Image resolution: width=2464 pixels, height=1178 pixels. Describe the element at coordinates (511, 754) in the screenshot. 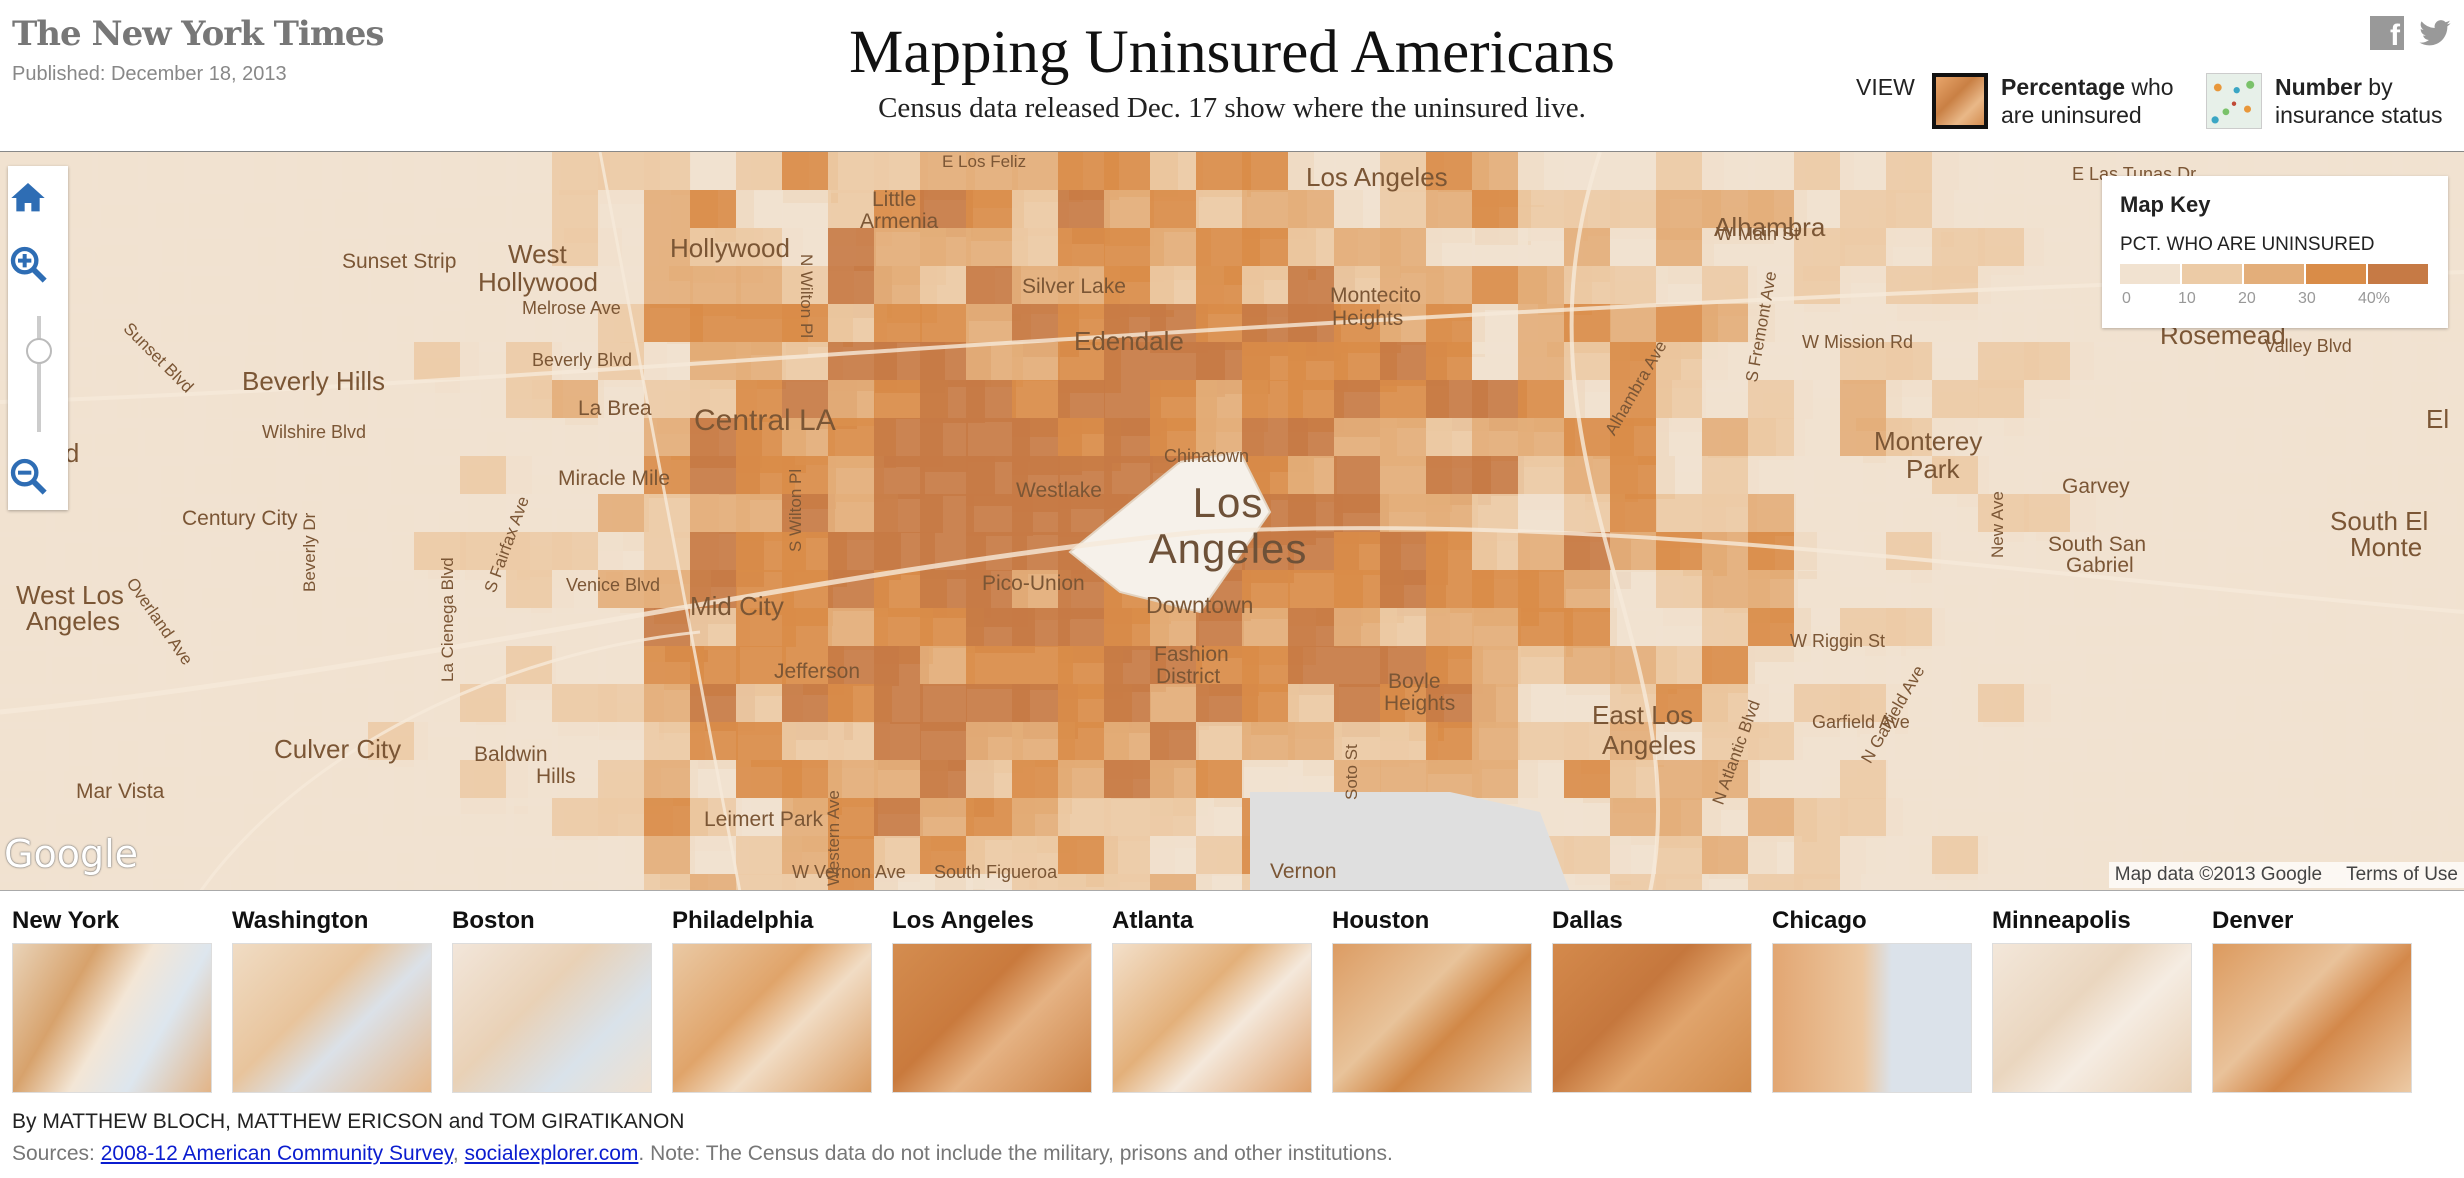

I see `place-label: Baldwin` at that location.